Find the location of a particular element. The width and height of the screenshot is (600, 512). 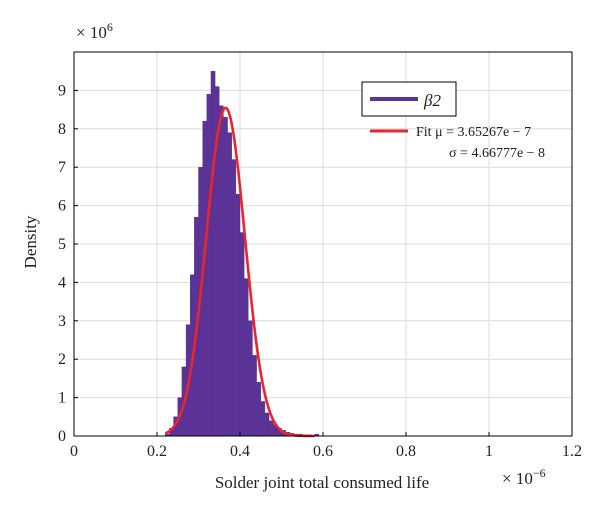

y-axis-label: Density is located at coordinates (30, 241).